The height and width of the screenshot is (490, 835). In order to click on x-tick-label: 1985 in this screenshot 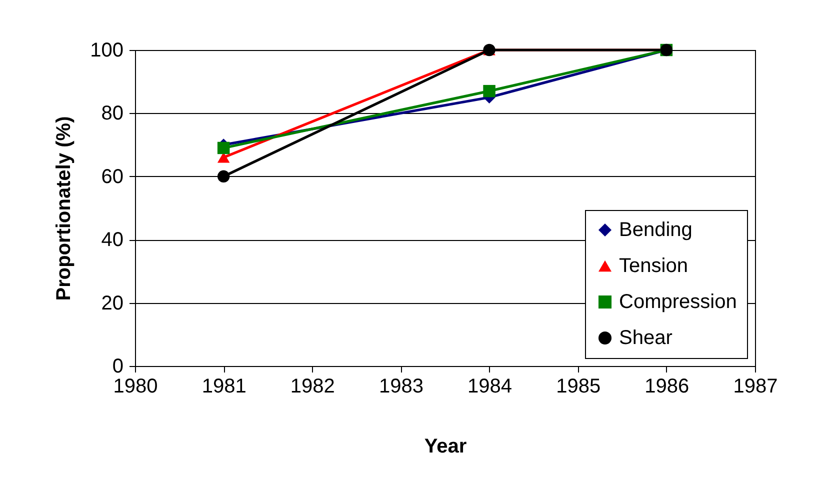, I will do `click(578, 387)`.